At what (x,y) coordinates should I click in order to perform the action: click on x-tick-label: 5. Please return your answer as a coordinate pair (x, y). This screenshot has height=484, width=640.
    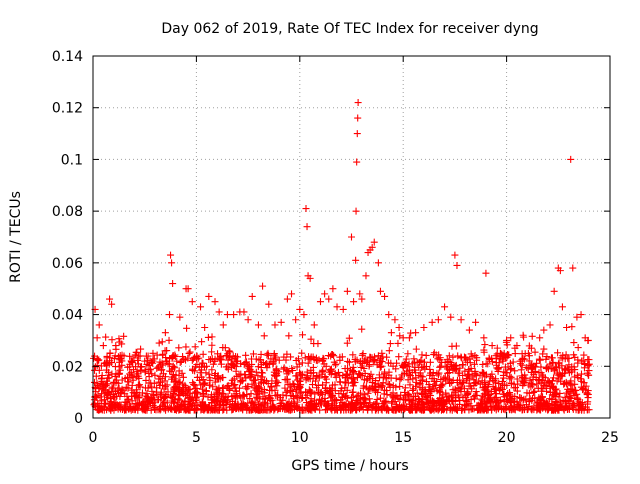
    Looking at the image, I should click on (196, 438).